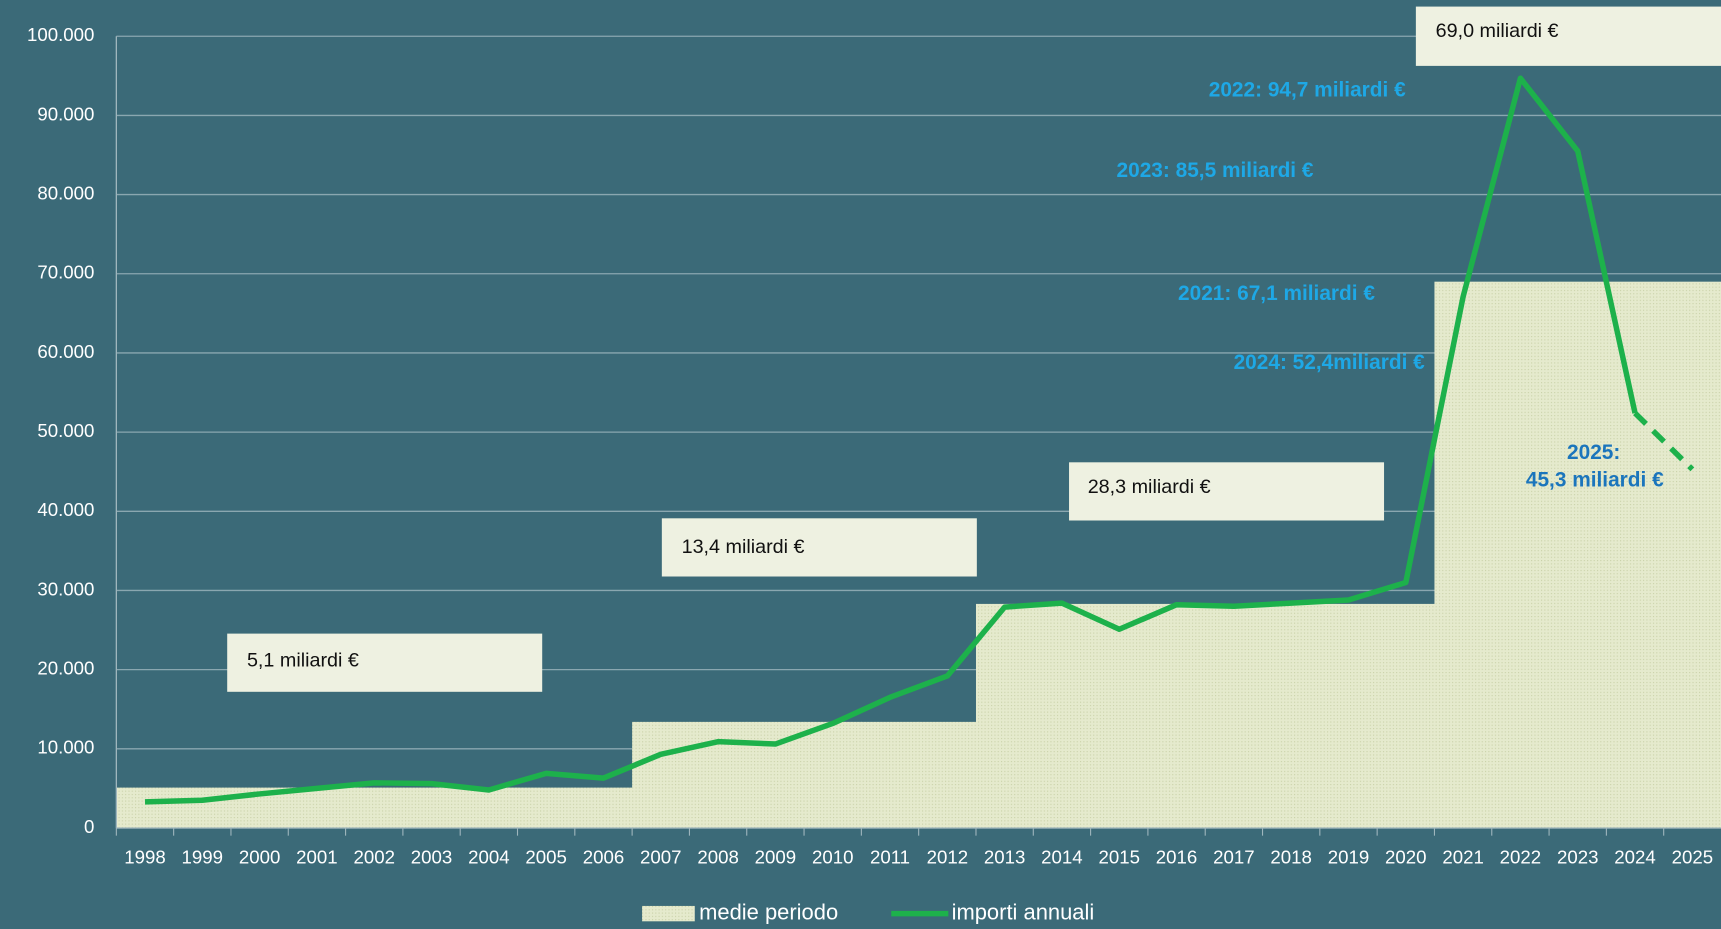 Image resolution: width=1721 pixels, height=929 pixels. I want to click on annotation-label: 2022: 94,7 miliardi €, so click(1307, 90).